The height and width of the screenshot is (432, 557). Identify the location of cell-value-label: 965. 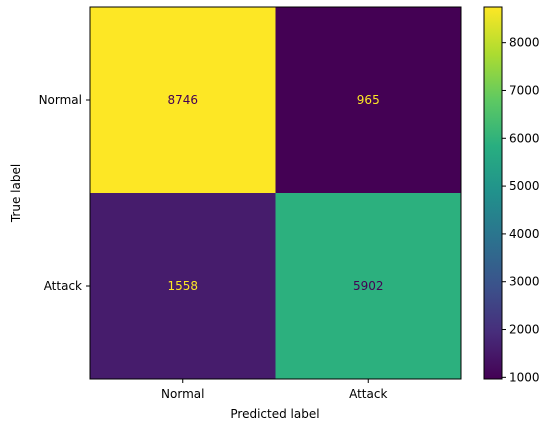
(368, 100).